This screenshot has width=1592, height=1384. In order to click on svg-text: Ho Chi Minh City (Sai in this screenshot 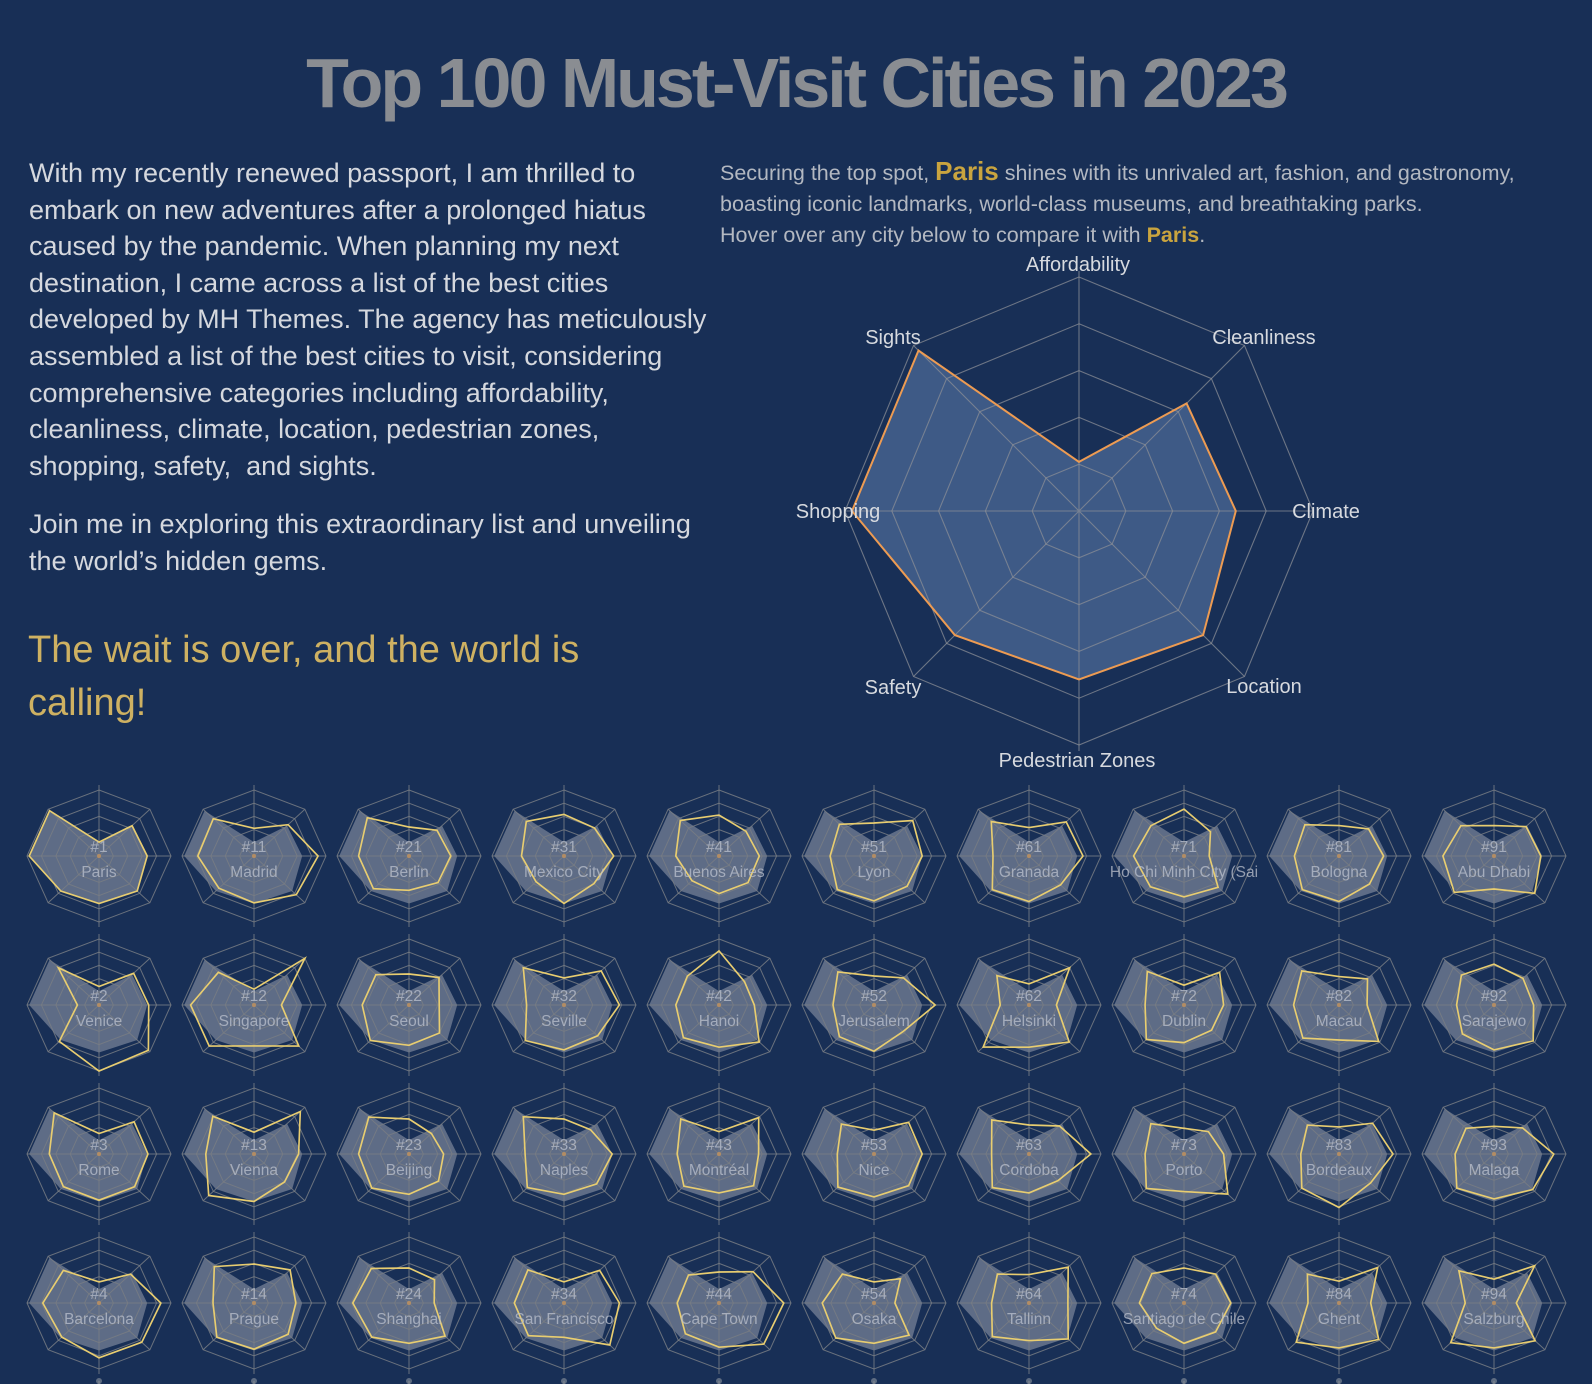, I will do `click(1184, 872)`.